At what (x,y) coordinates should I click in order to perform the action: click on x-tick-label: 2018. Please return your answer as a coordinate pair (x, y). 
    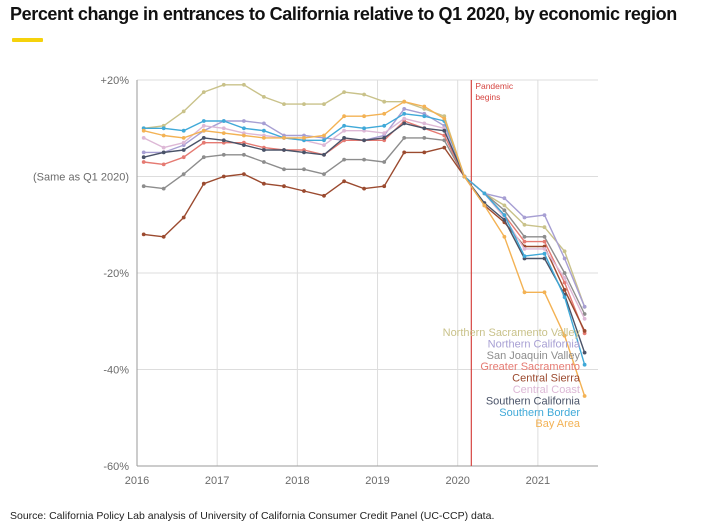
    Looking at the image, I should click on (297, 481).